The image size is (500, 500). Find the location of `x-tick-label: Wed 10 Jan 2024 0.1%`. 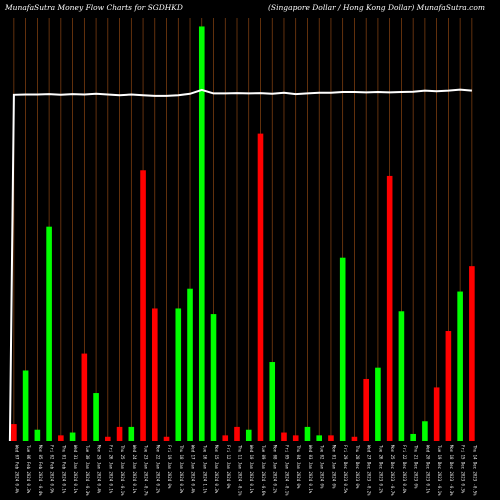

x-tick-label: Wed 10 Jan 2024 0.1% is located at coordinates (251, 469).